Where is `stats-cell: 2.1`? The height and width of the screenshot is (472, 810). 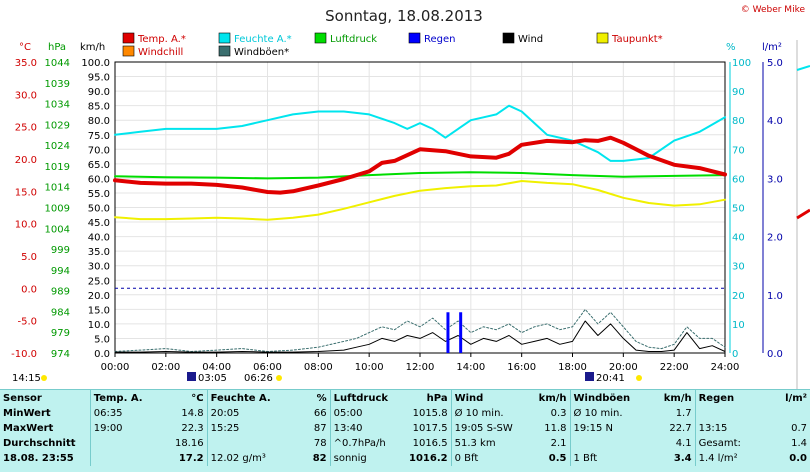 stats-cell: 2.1 is located at coordinates (558, 443).